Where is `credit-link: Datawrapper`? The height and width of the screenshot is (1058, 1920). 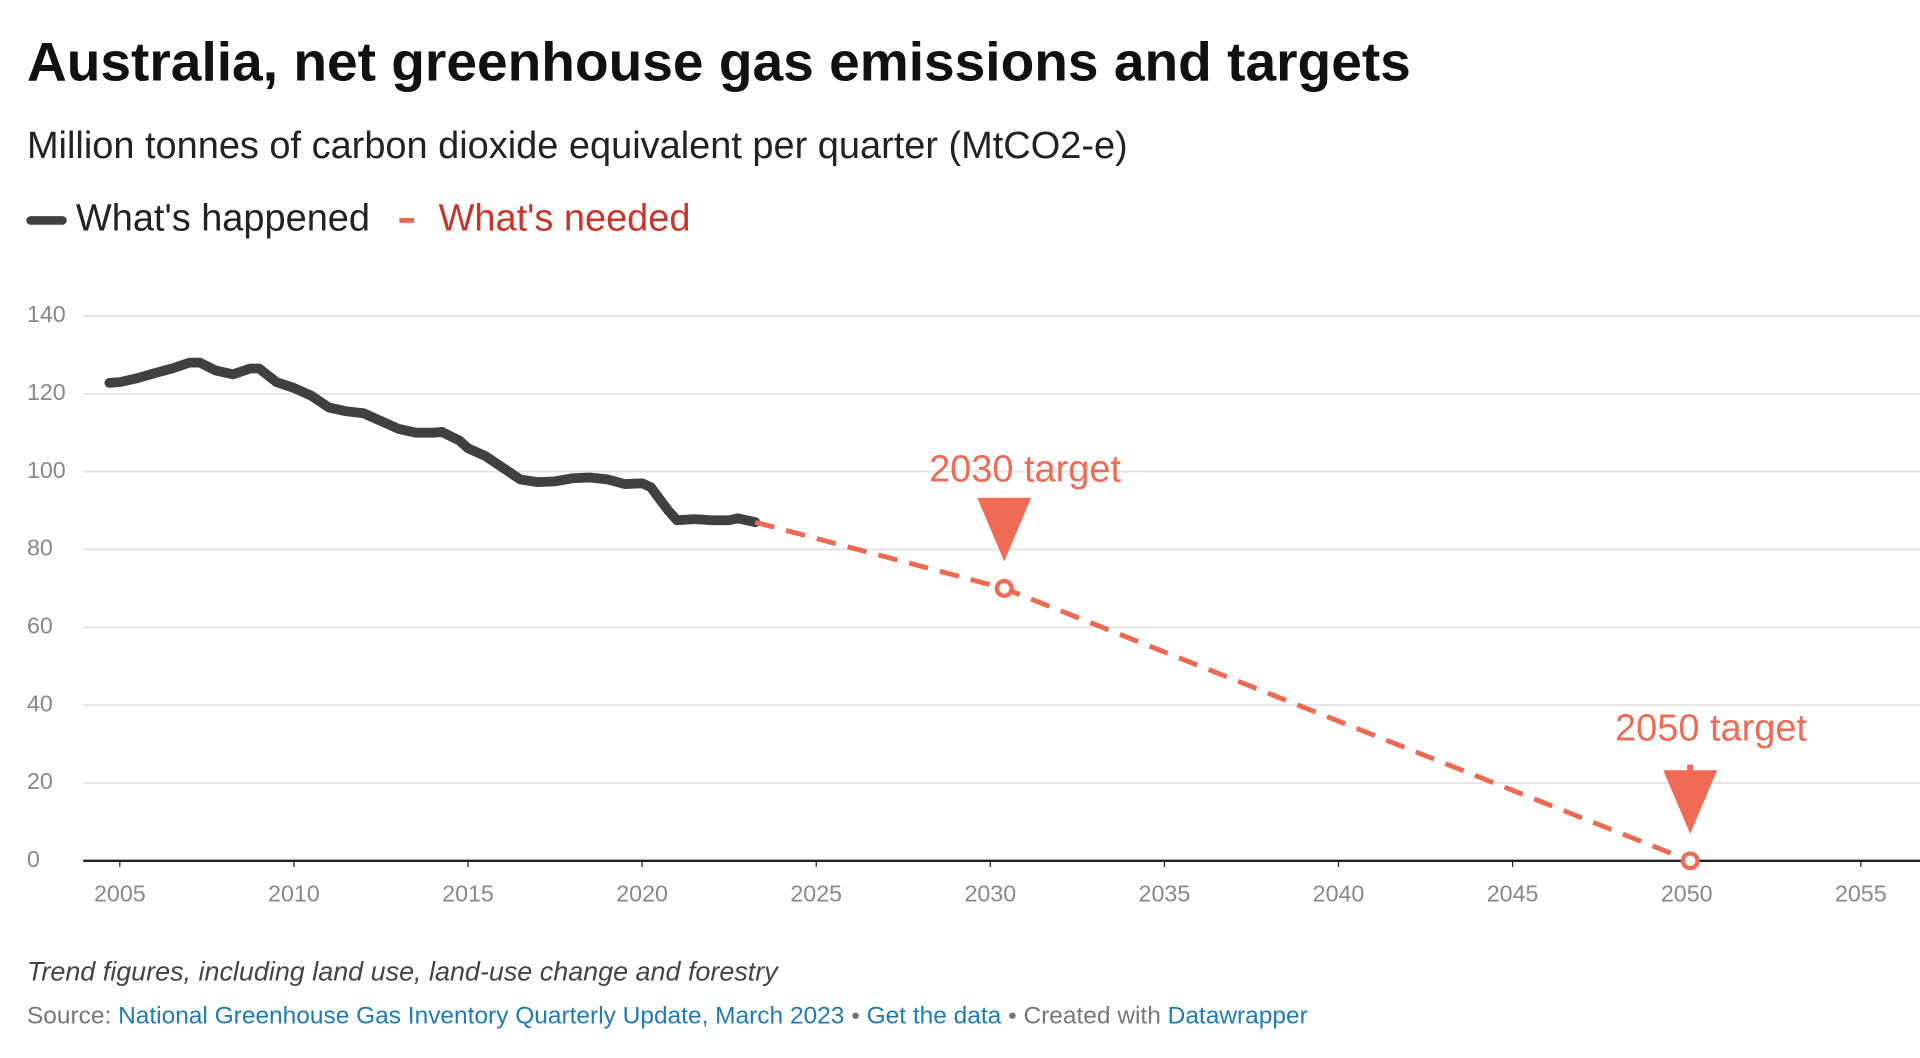
credit-link: Datawrapper is located at coordinates (1238, 1016).